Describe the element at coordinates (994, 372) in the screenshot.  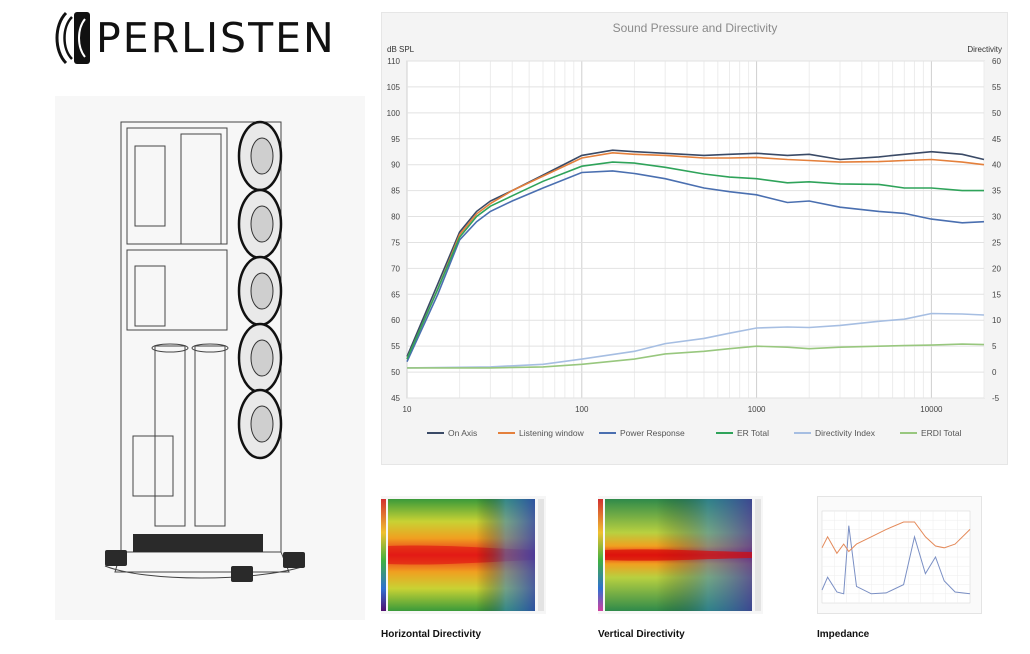
I see `y2-tick-label: 0` at that location.